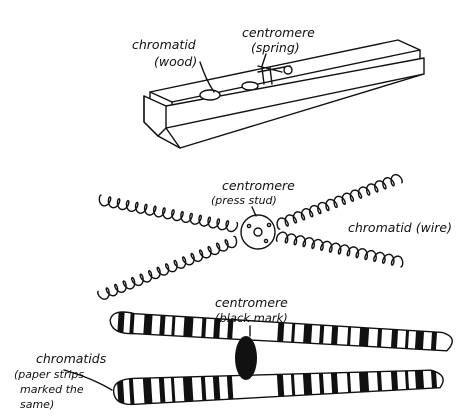  What do you see at coordinates (164, 44) in the screenshot?
I see `peg-chromatid-label: chromatid` at bounding box center [164, 44].